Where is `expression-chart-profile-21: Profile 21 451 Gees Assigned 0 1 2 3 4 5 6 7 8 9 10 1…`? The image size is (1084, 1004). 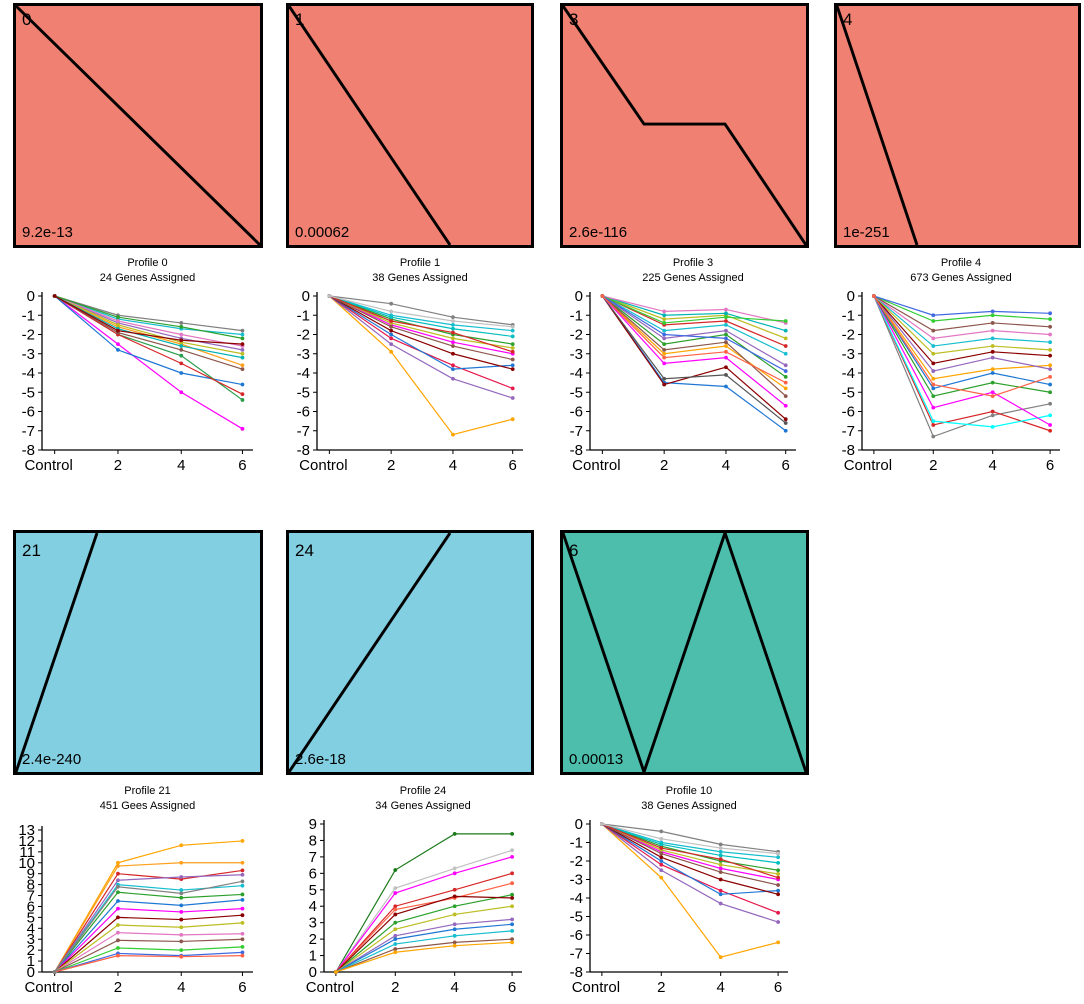 expression-chart-profile-21: Profile 21 451 Gees Assigned 0 1 2 3 4 5 6 7 8 9 10 1… is located at coordinates (137, 891).